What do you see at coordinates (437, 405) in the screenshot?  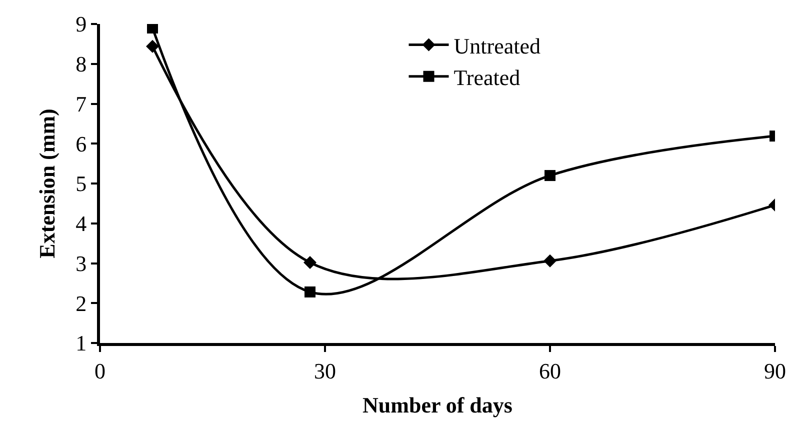 I see `x-axis-title: Number of days` at bounding box center [437, 405].